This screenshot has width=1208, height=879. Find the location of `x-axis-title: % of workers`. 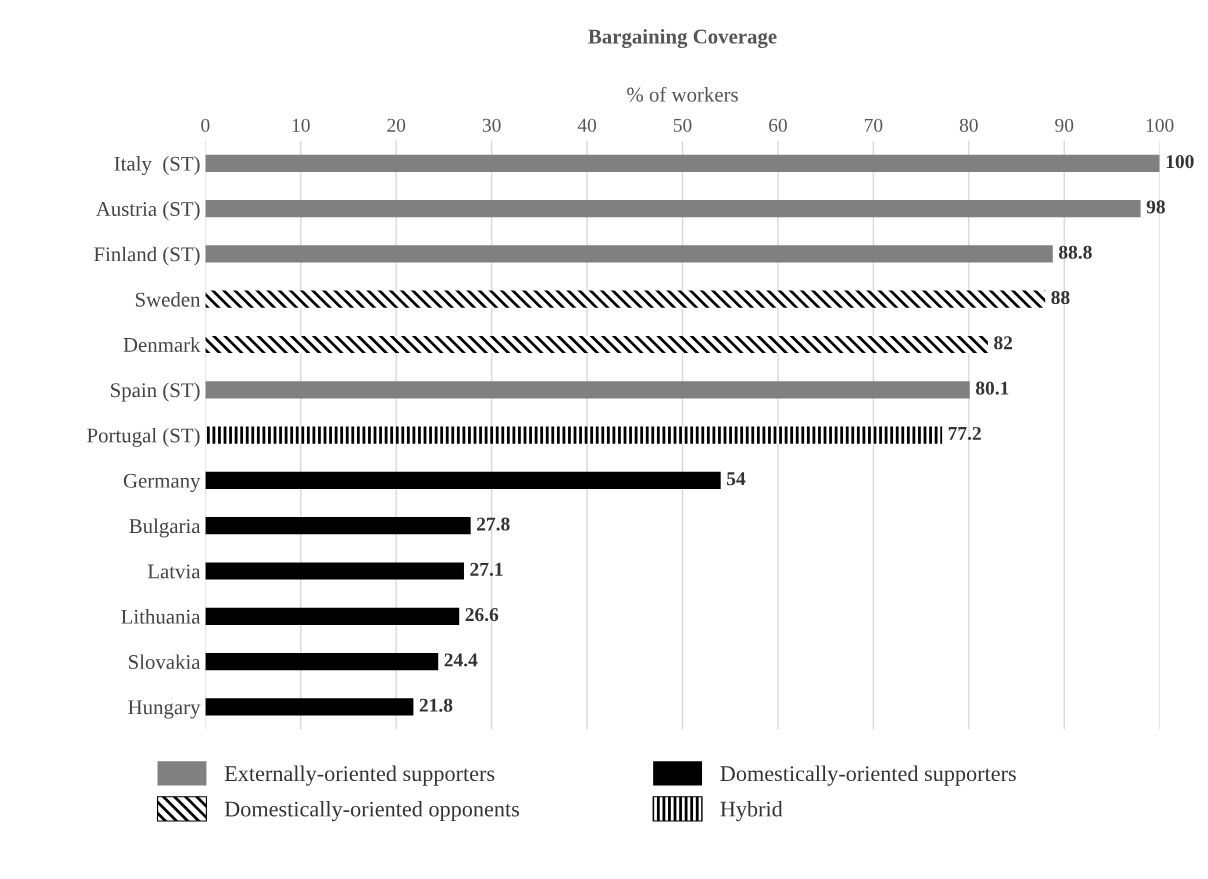

x-axis-title: % of workers is located at coordinates (682, 94).